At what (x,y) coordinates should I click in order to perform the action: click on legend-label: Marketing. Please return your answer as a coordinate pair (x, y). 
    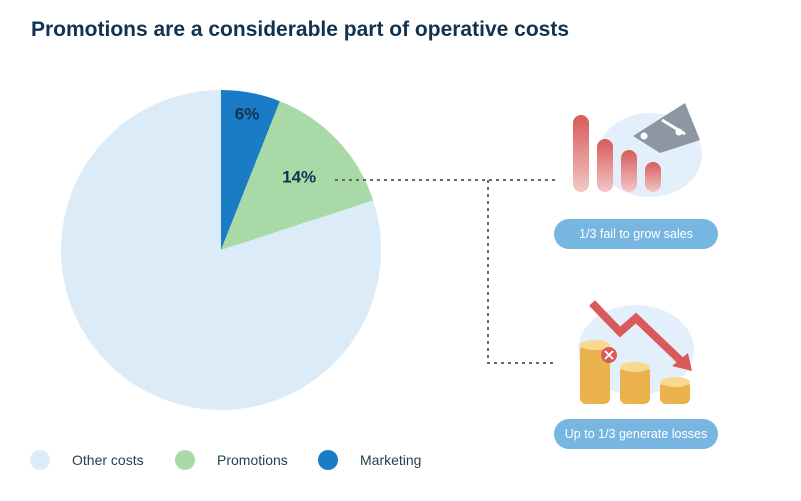
    Looking at the image, I should click on (391, 460).